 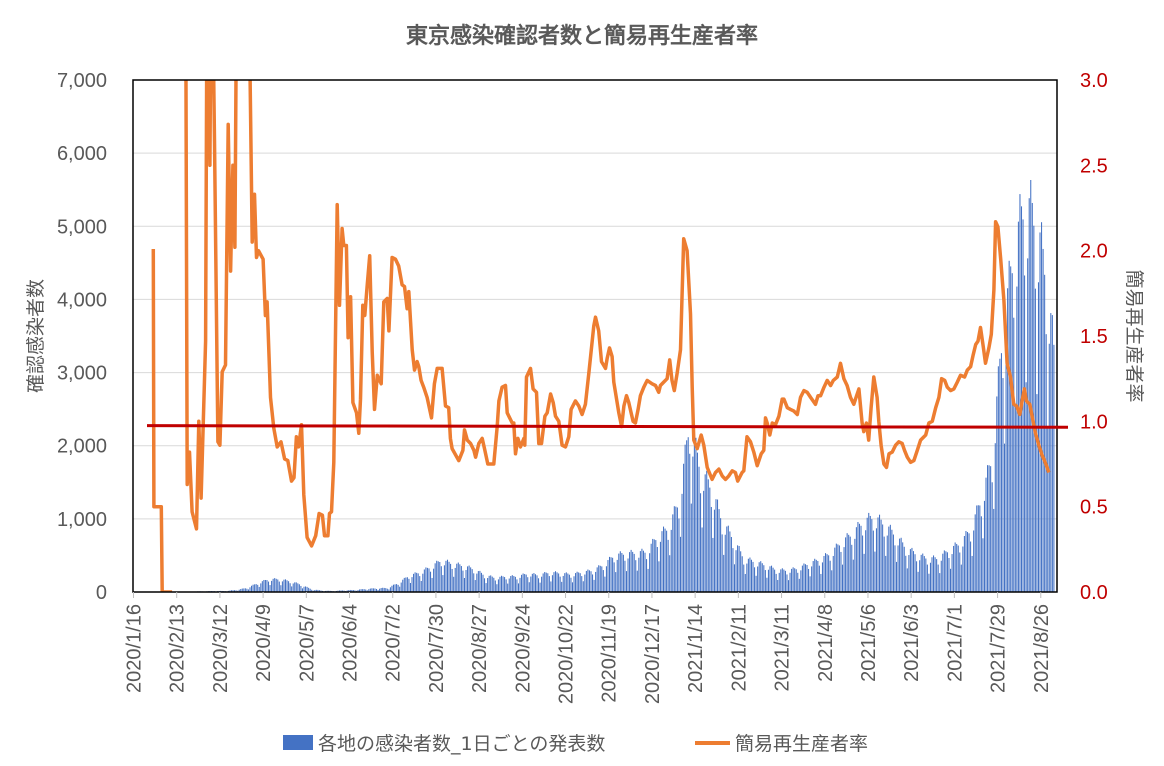 I want to click on x-tick-label: 2021/6/3, so click(x=912, y=643).